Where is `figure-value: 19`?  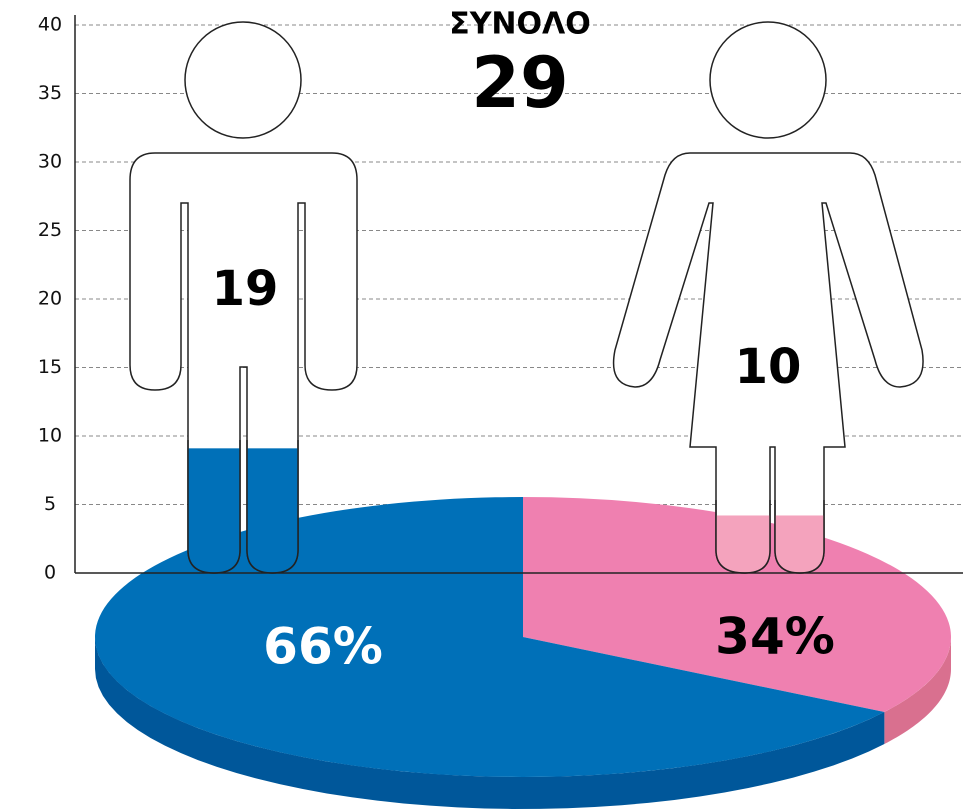 figure-value: 19 is located at coordinates (245, 289).